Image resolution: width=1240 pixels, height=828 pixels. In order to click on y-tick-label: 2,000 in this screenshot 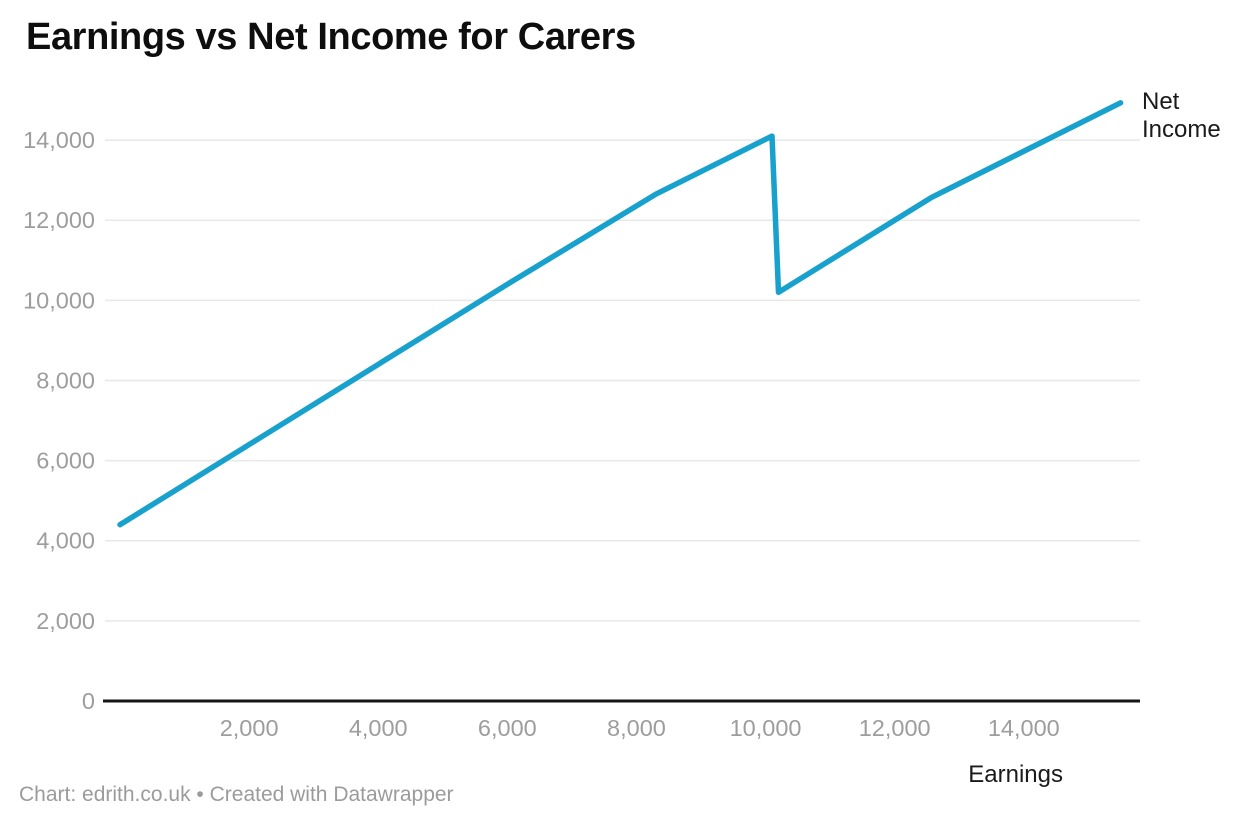, I will do `click(65, 621)`.